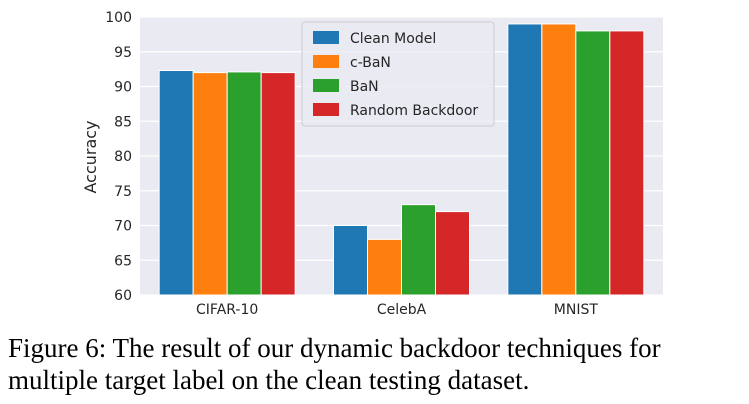 This screenshot has width=749, height=404. Describe the element at coordinates (118, 18) in the screenshot. I see `y-tick-label: 100` at that location.